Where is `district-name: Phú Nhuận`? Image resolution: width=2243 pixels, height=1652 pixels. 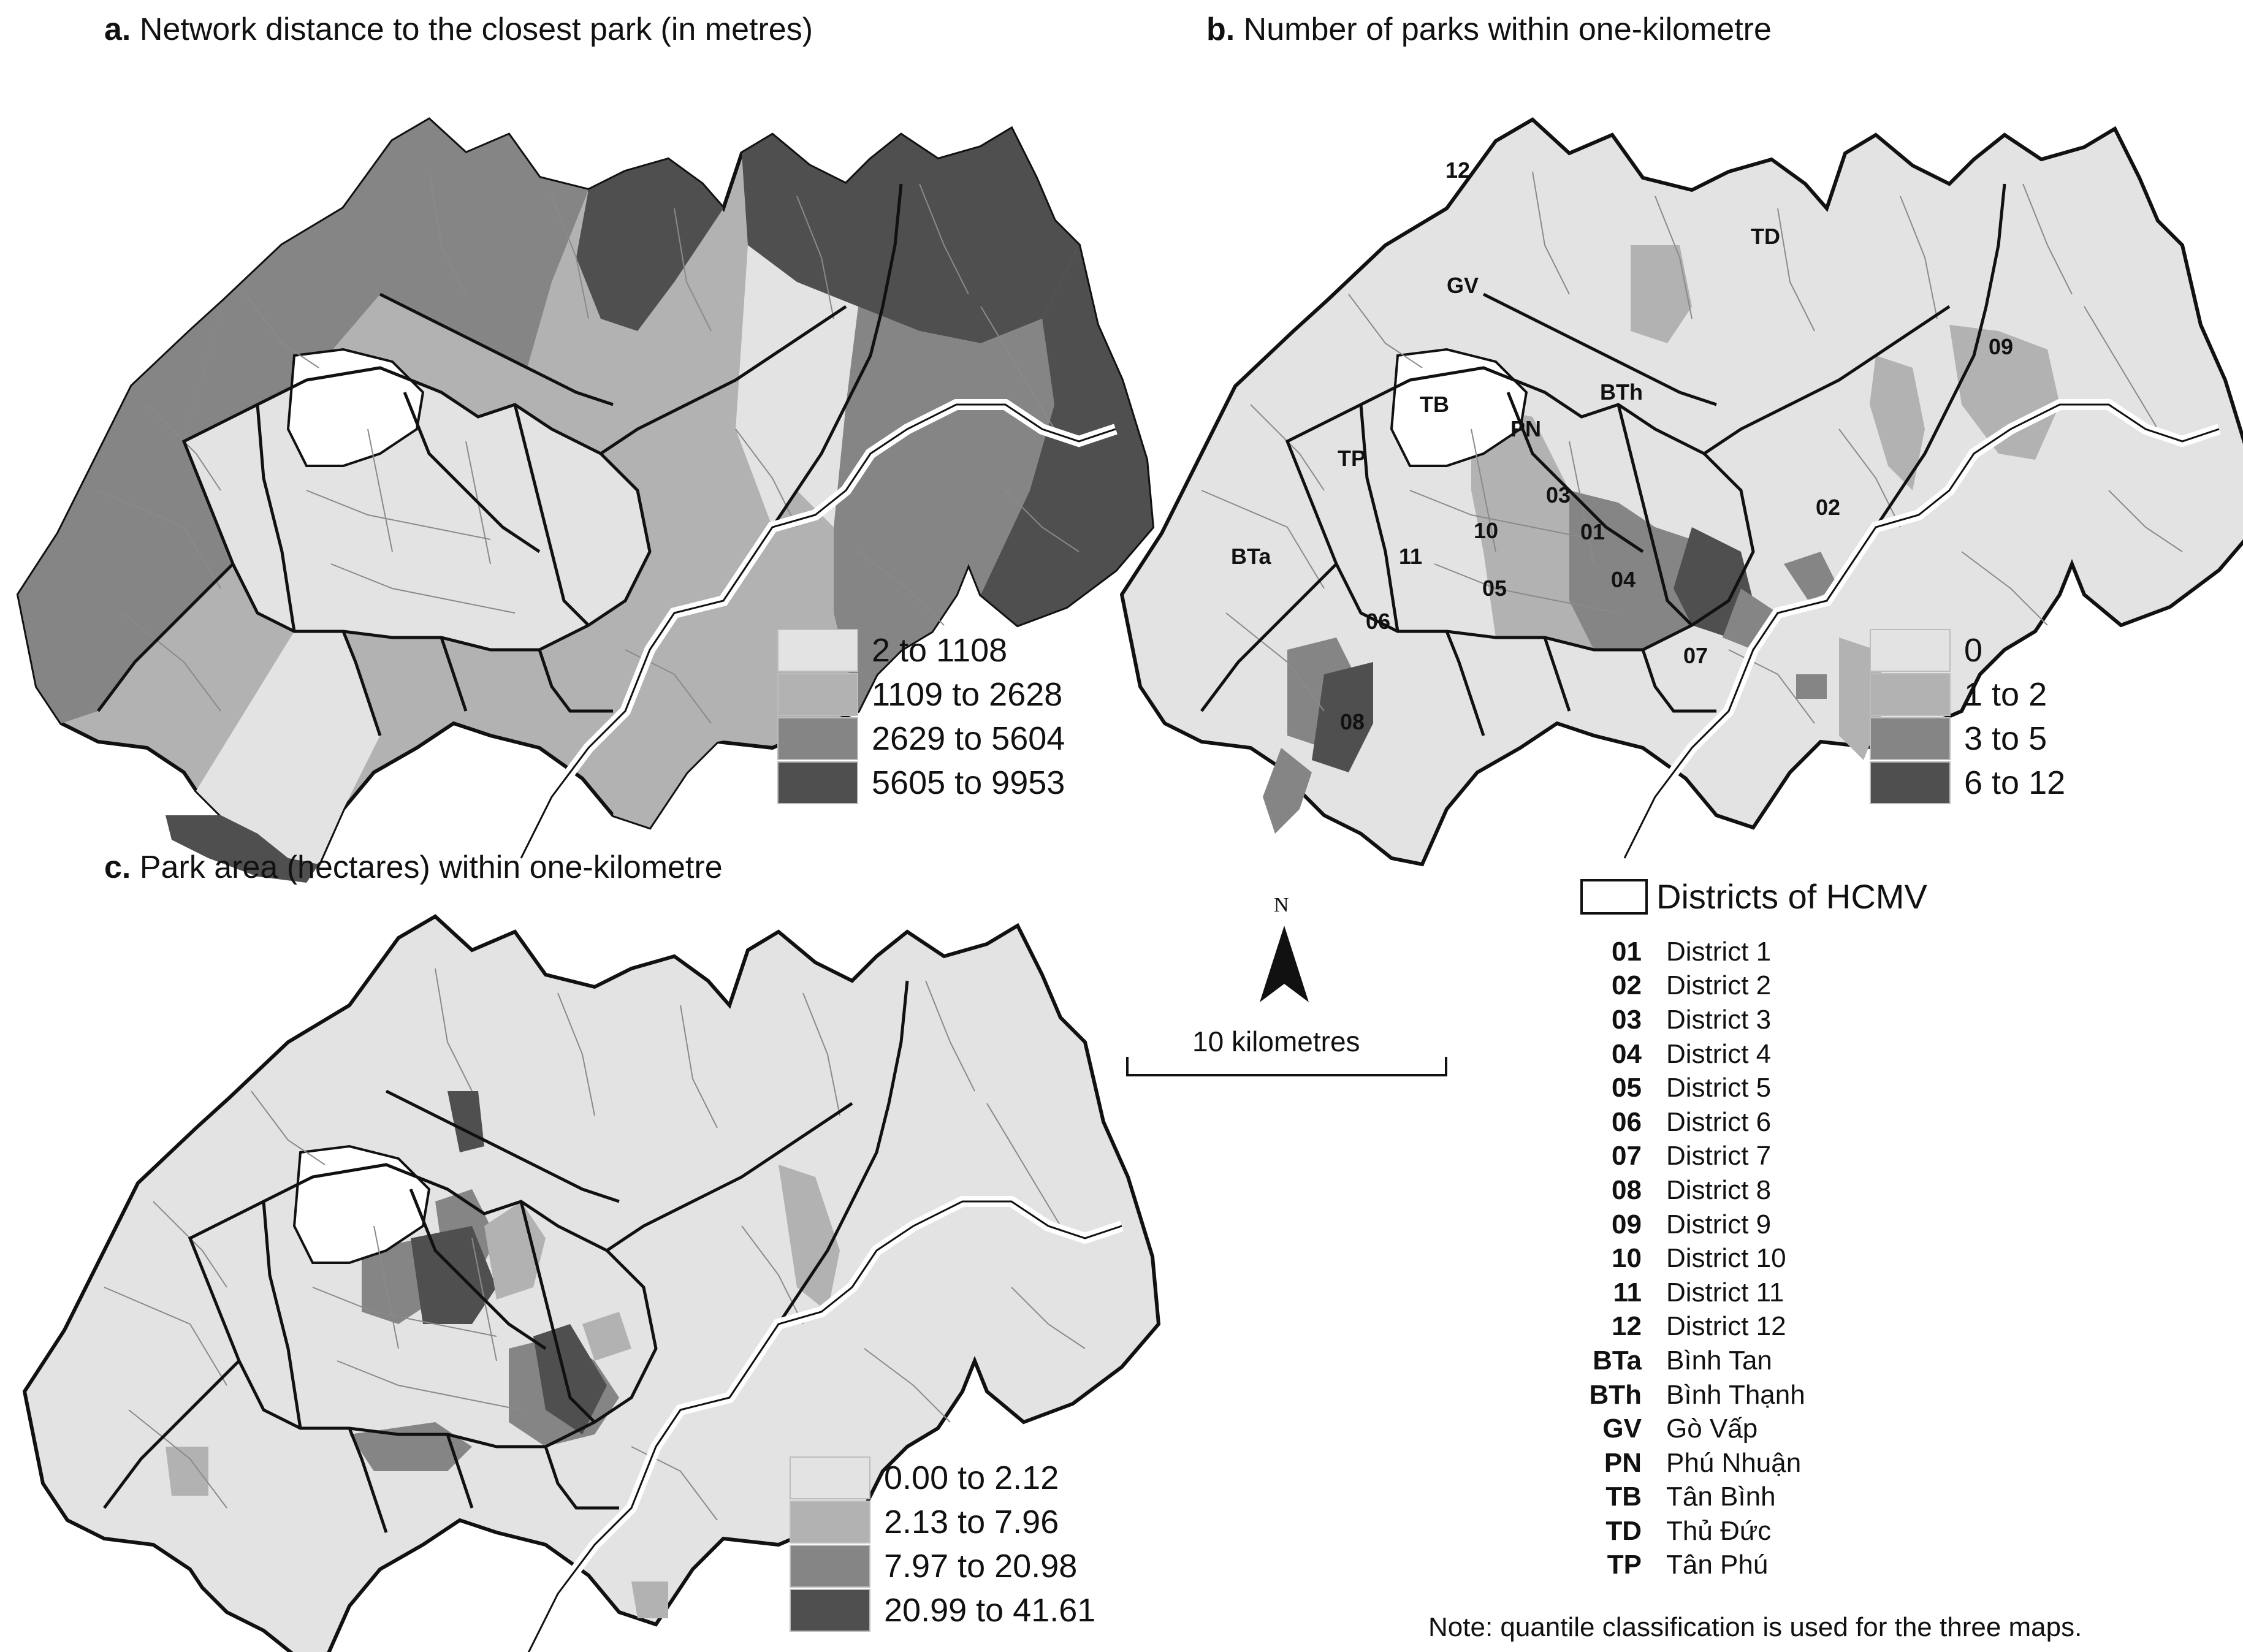 district-name: Phú Nhuận is located at coordinates (1734, 1463).